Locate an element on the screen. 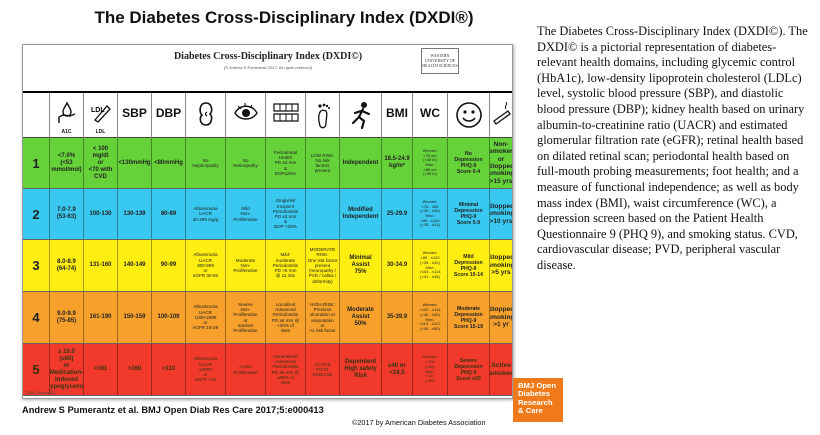  cell-activity: Moderate Assist 50% is located at coordinates (360, 317).